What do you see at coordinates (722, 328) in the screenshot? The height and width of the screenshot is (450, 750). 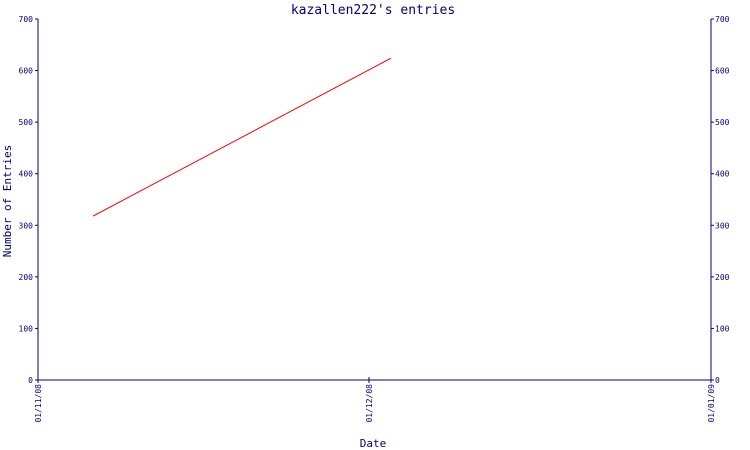 I see `y-tick-label-right: 100` at bounding box center [722, 328].